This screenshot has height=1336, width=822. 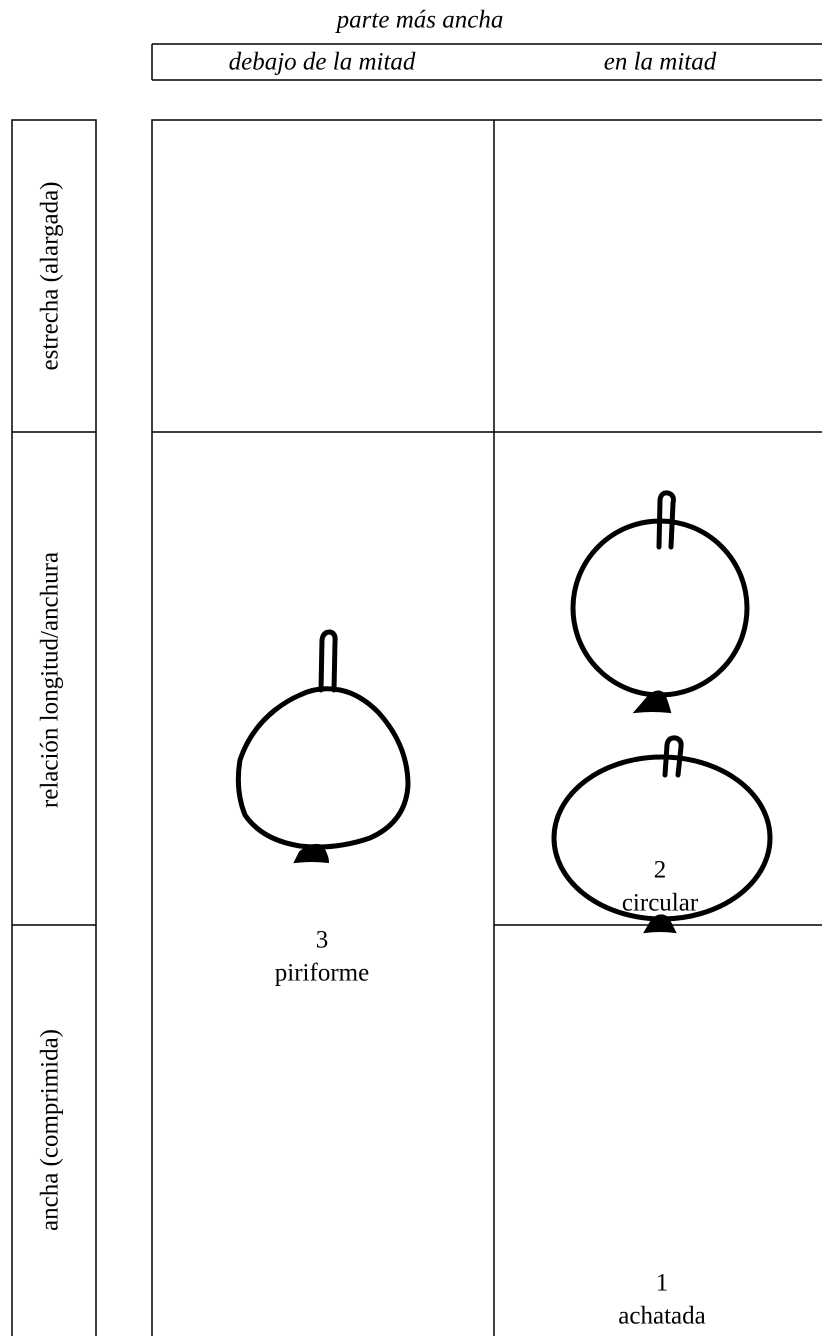 What do you see at coordinates (660, 870) in the screenshot?
I see `shape-code: 2` at bounding box center [660, 870].